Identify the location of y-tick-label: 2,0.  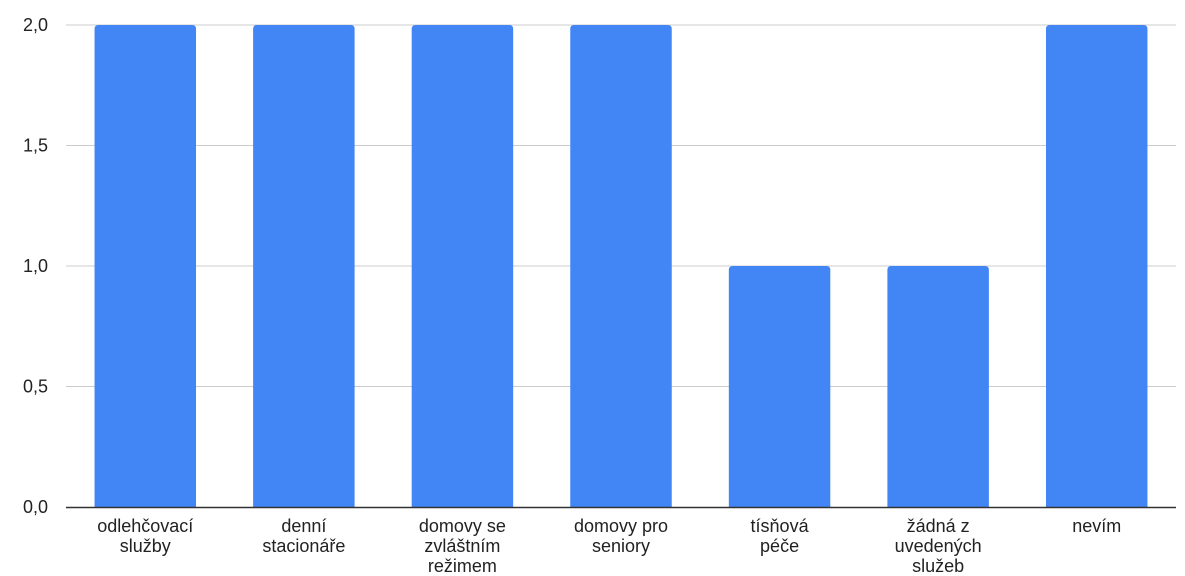
(35, 25).